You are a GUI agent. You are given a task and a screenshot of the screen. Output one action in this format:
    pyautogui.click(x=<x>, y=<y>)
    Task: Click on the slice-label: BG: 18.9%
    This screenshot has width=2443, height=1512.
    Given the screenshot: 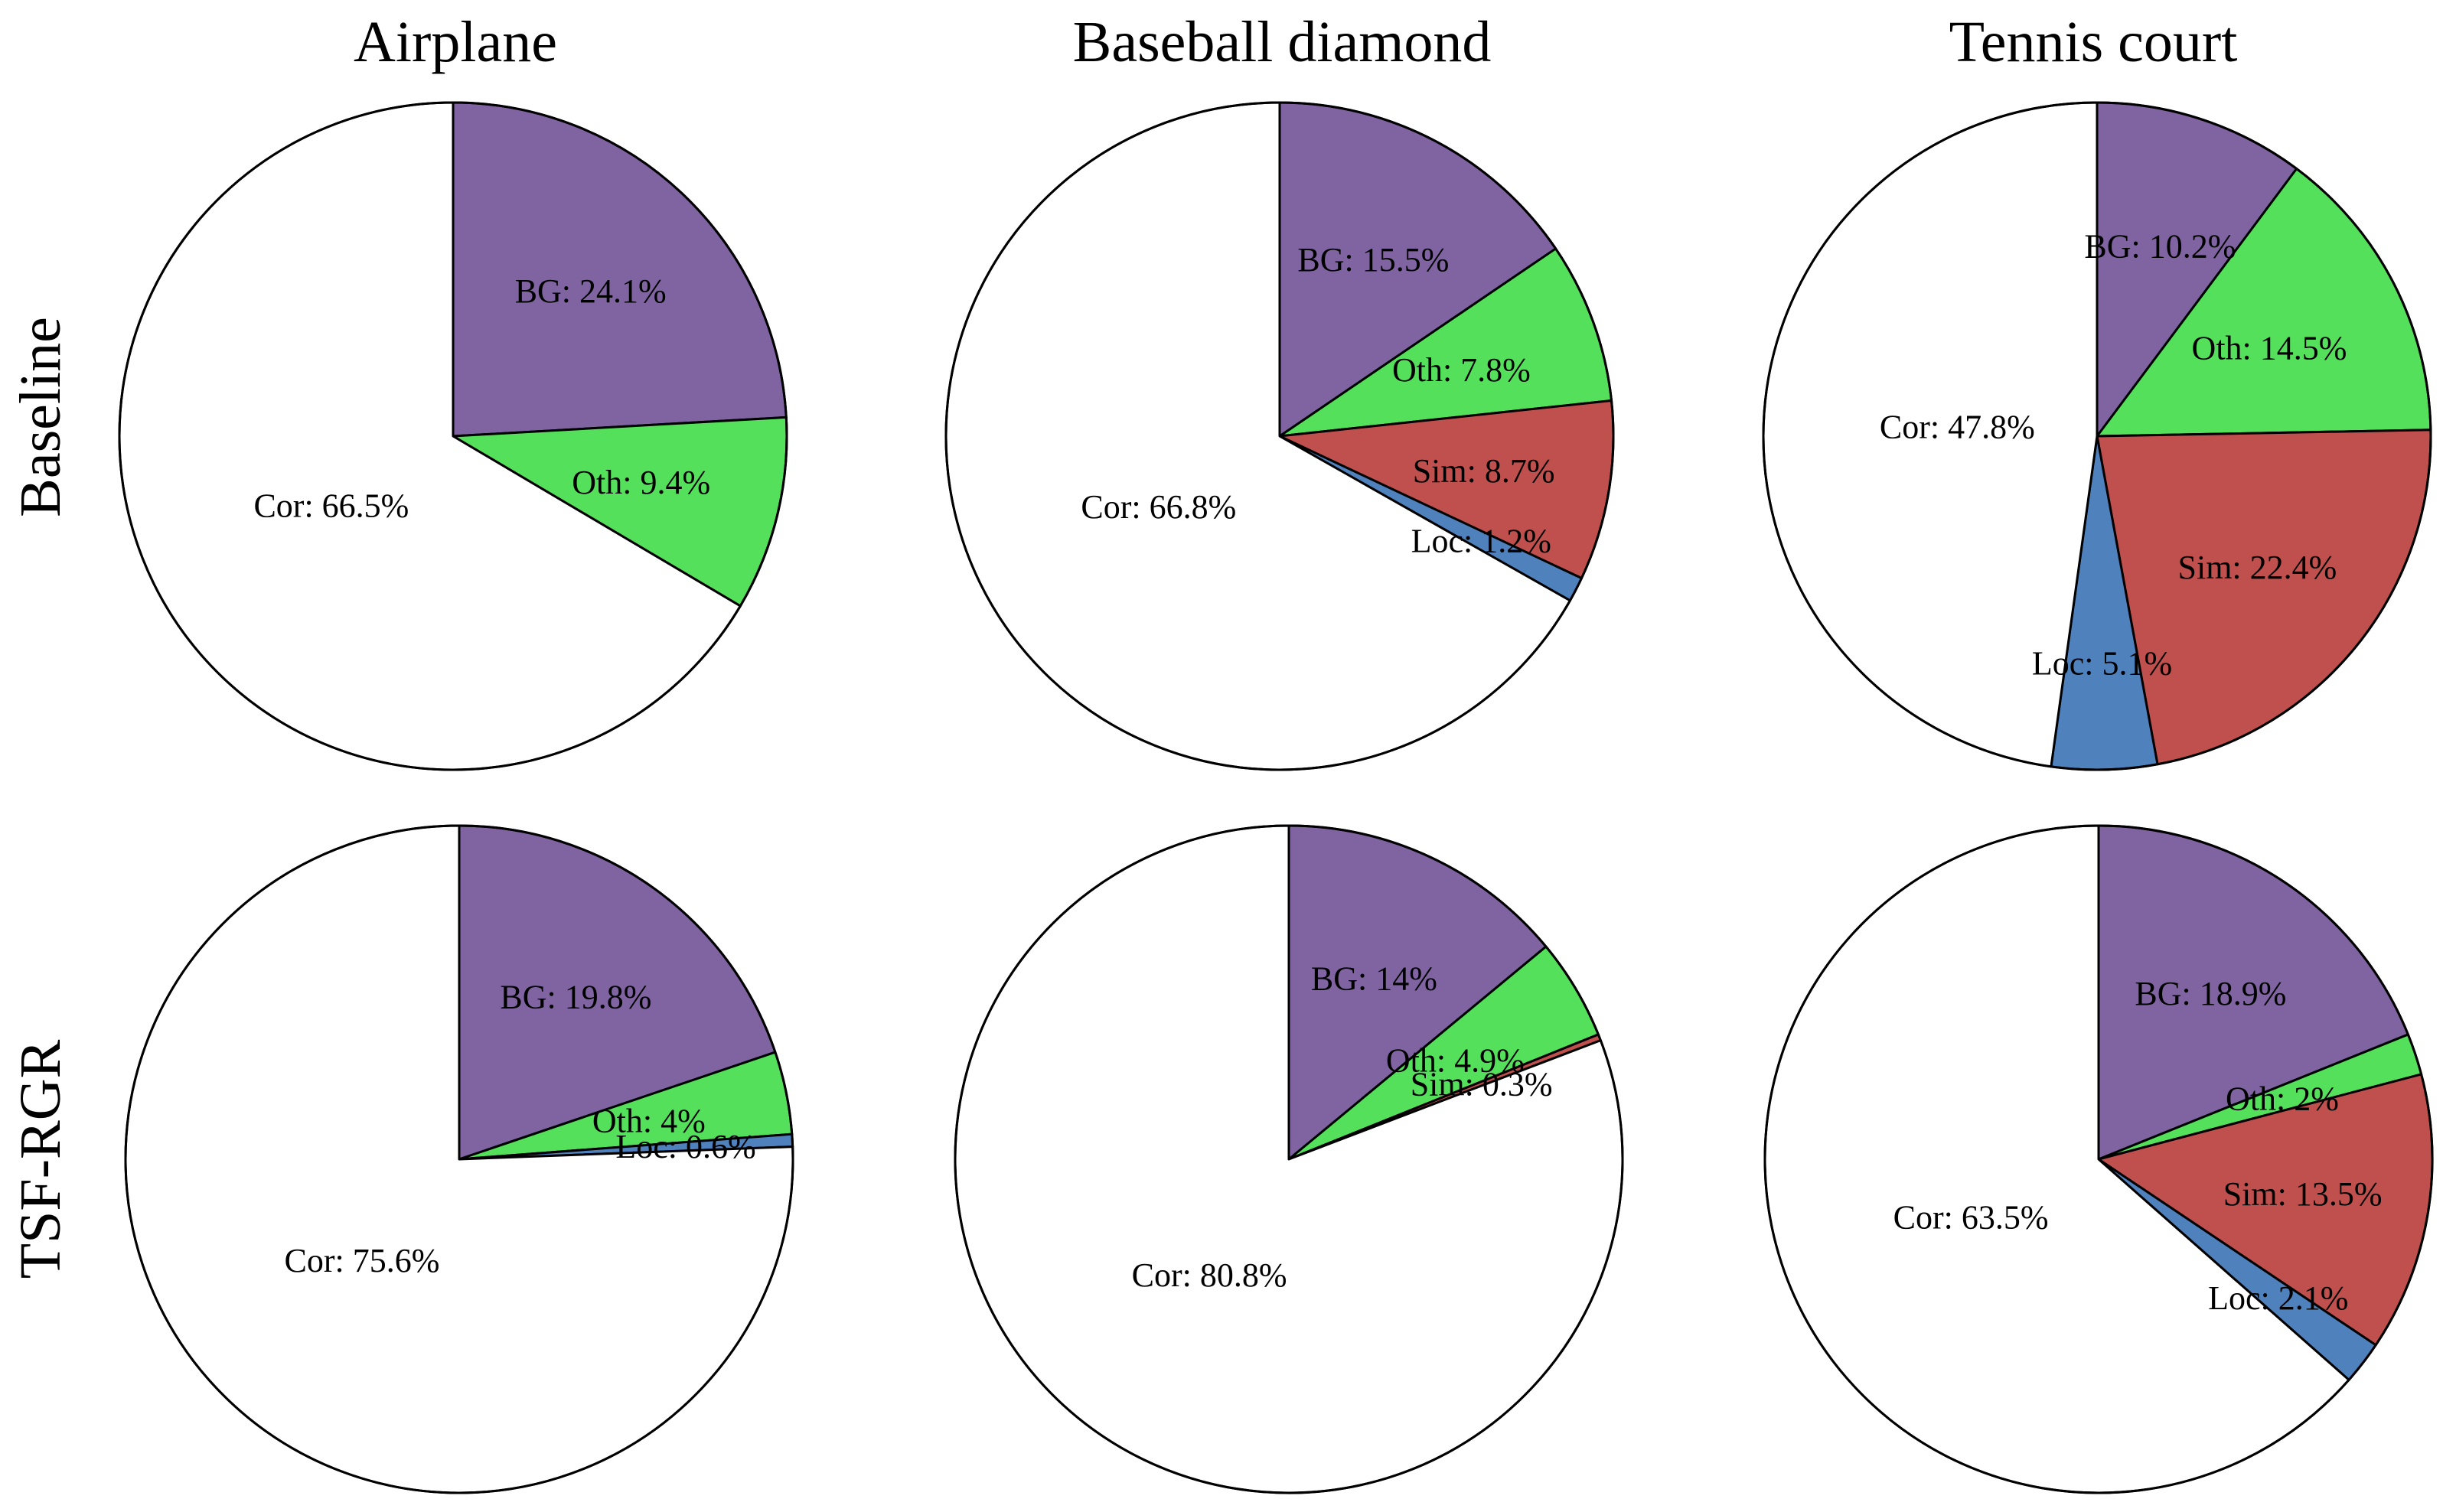 What is the action you would take?
    pyautogui.click(x=2210, y=994)
    